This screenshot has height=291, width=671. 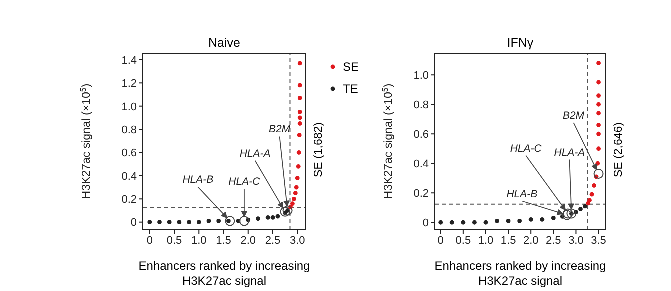 What do you see at coordinates (129, 84) in the screenshot?
I see `y-tick-label: 1.2` at bounding box center [129, 84].